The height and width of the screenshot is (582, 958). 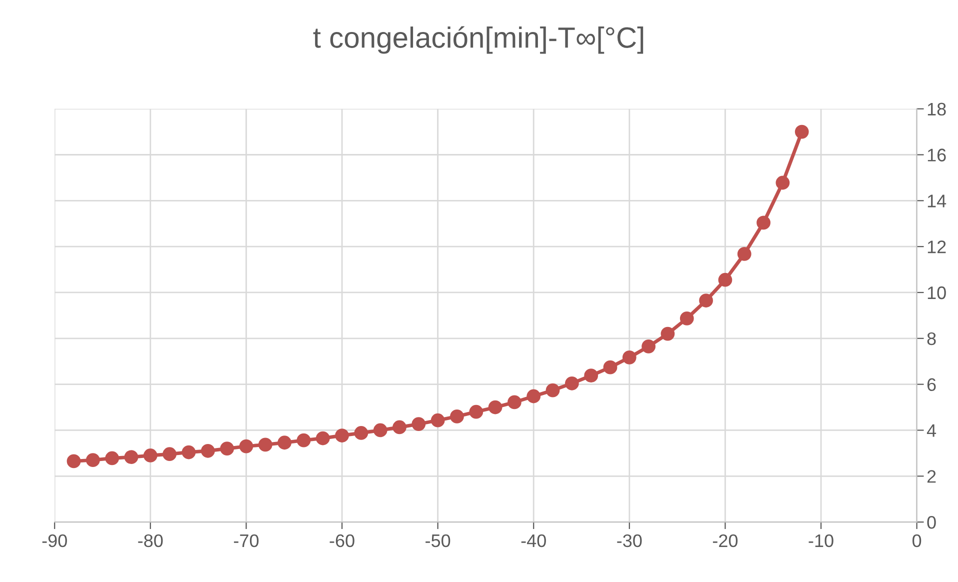 I want to click on x-tick-label: -90, so click(x=54, y=541).